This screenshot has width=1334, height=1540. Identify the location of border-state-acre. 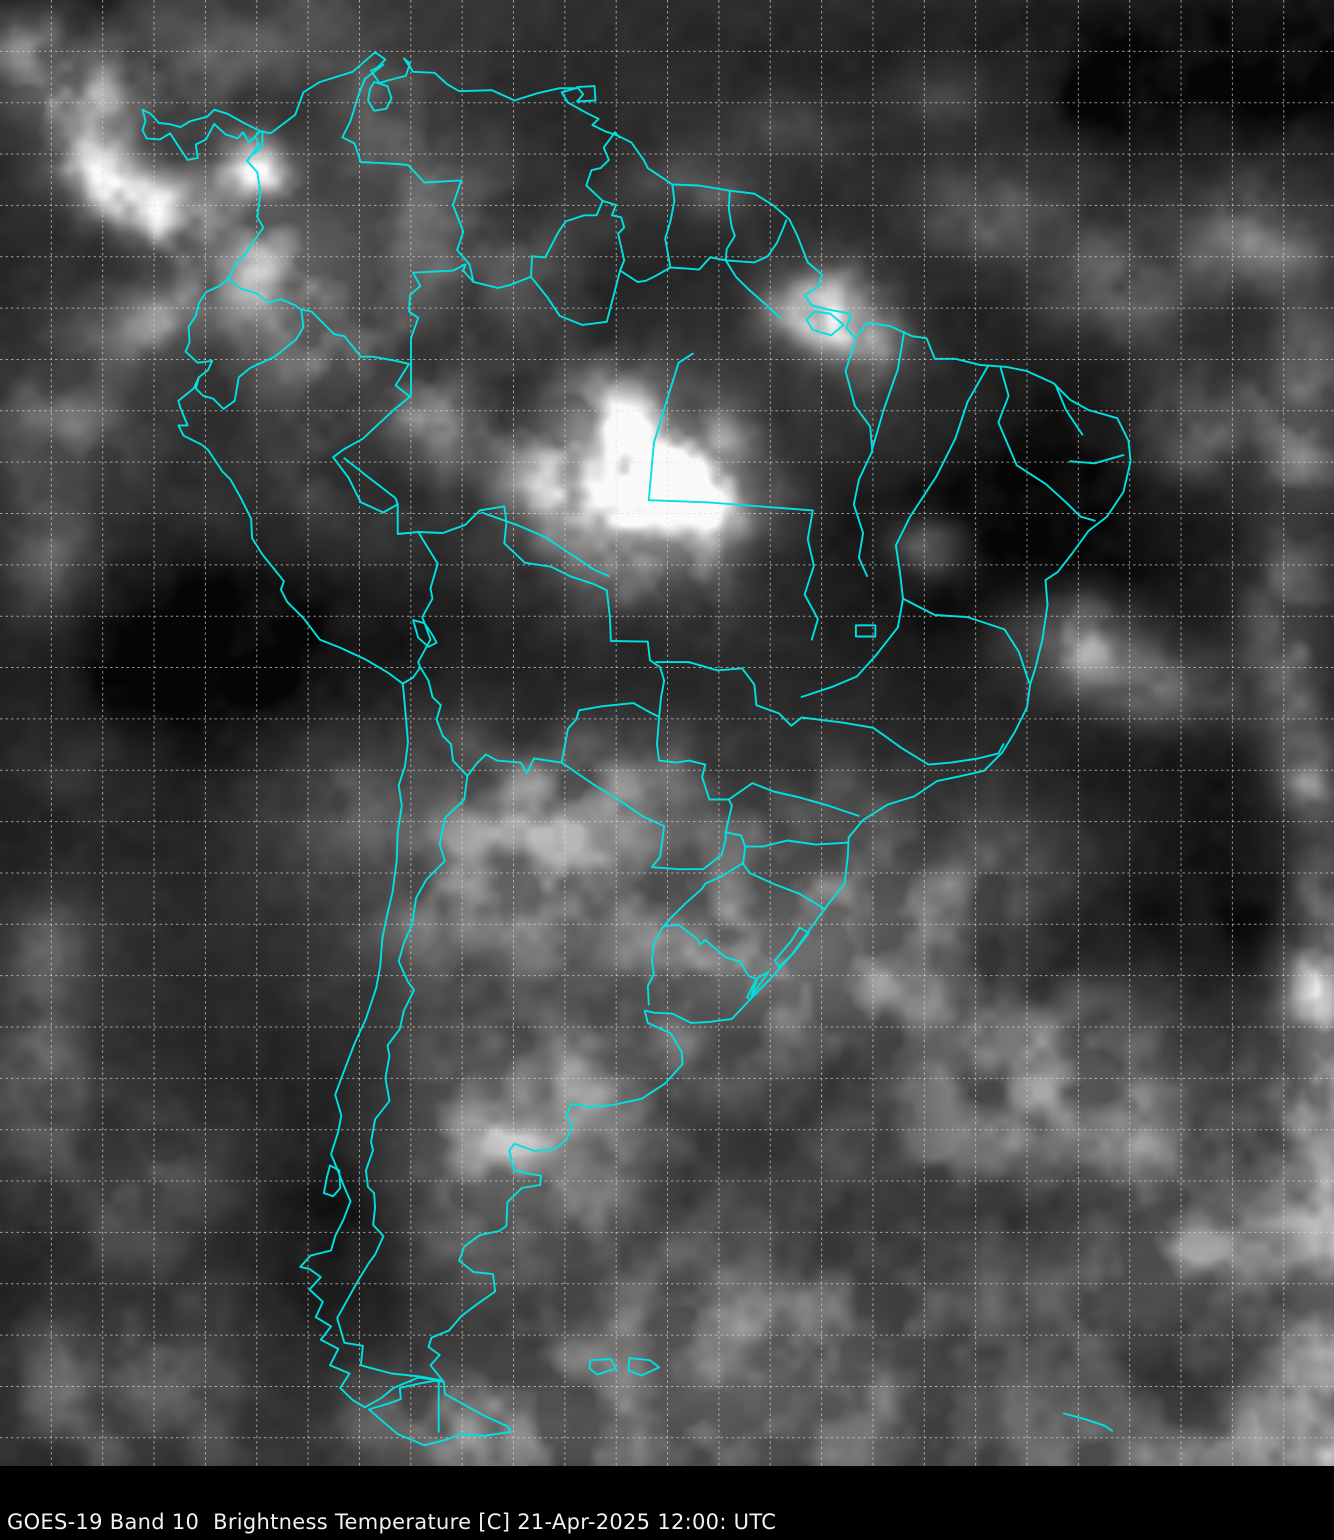
(371, 481).